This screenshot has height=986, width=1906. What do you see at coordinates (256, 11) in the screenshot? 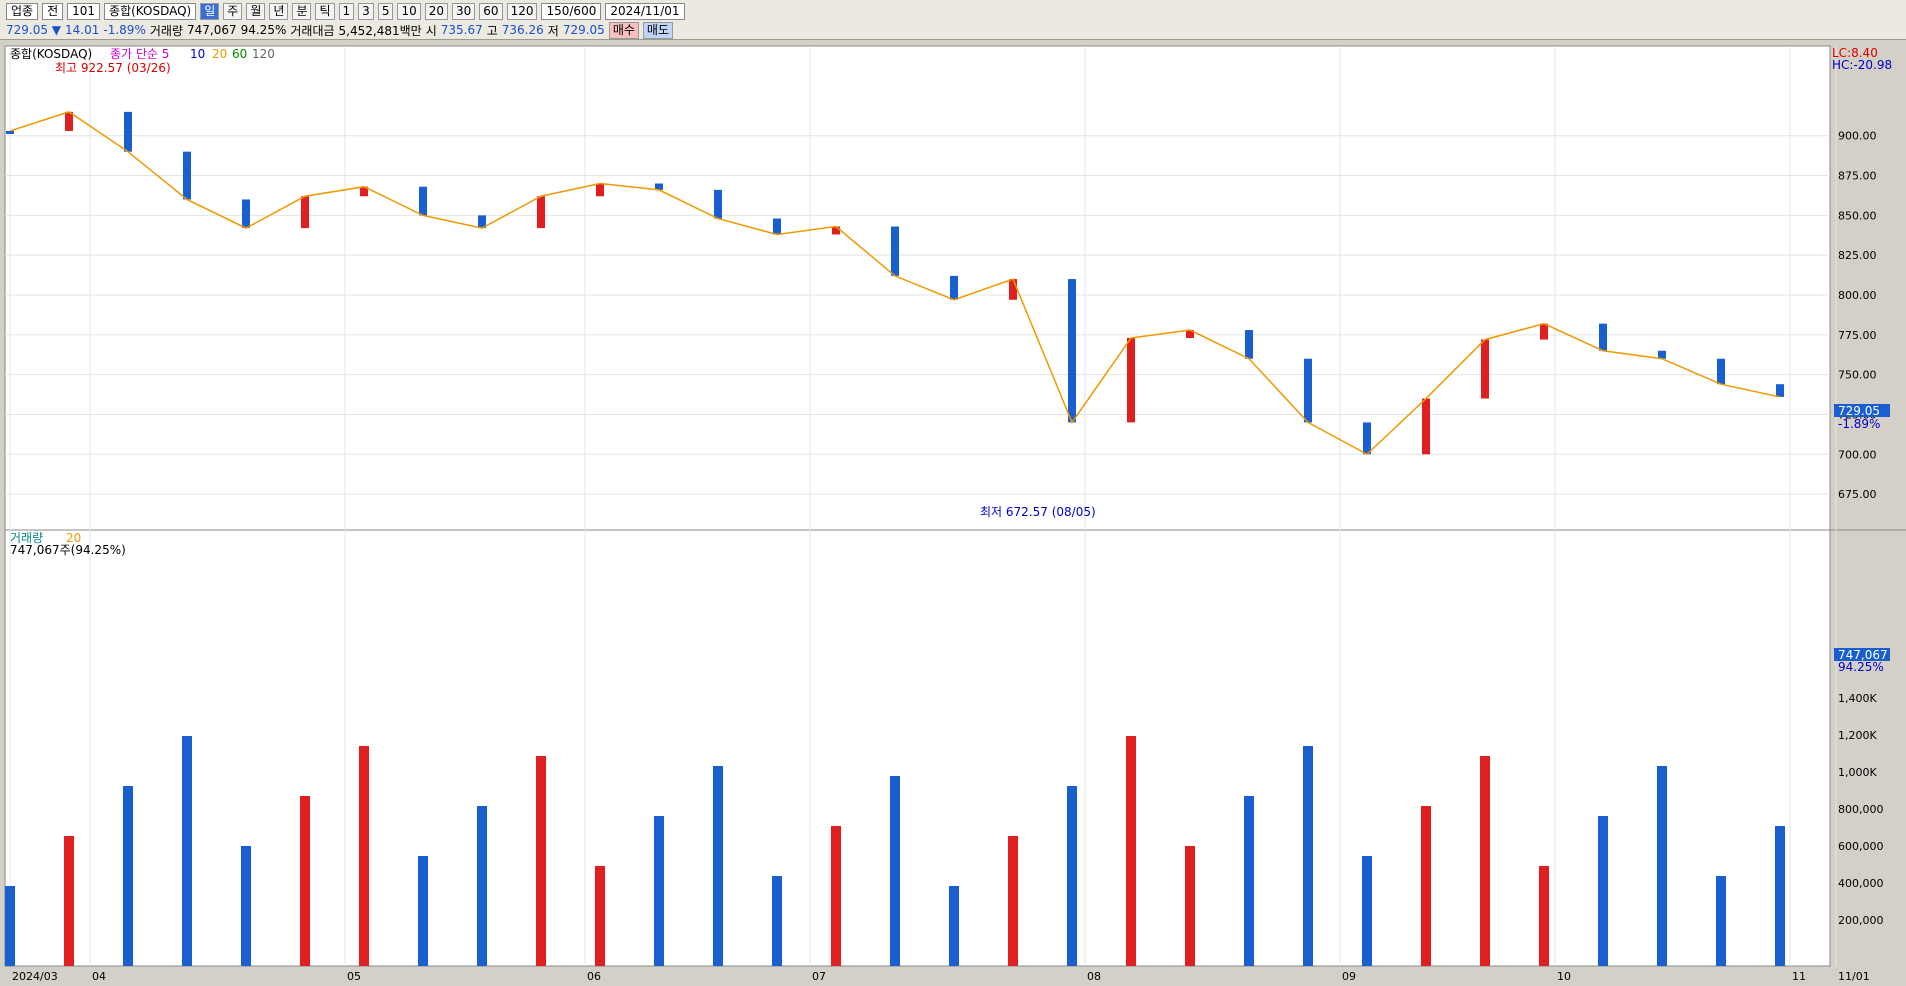
I see `tab-month: 월` at bounding box center [256, 11].